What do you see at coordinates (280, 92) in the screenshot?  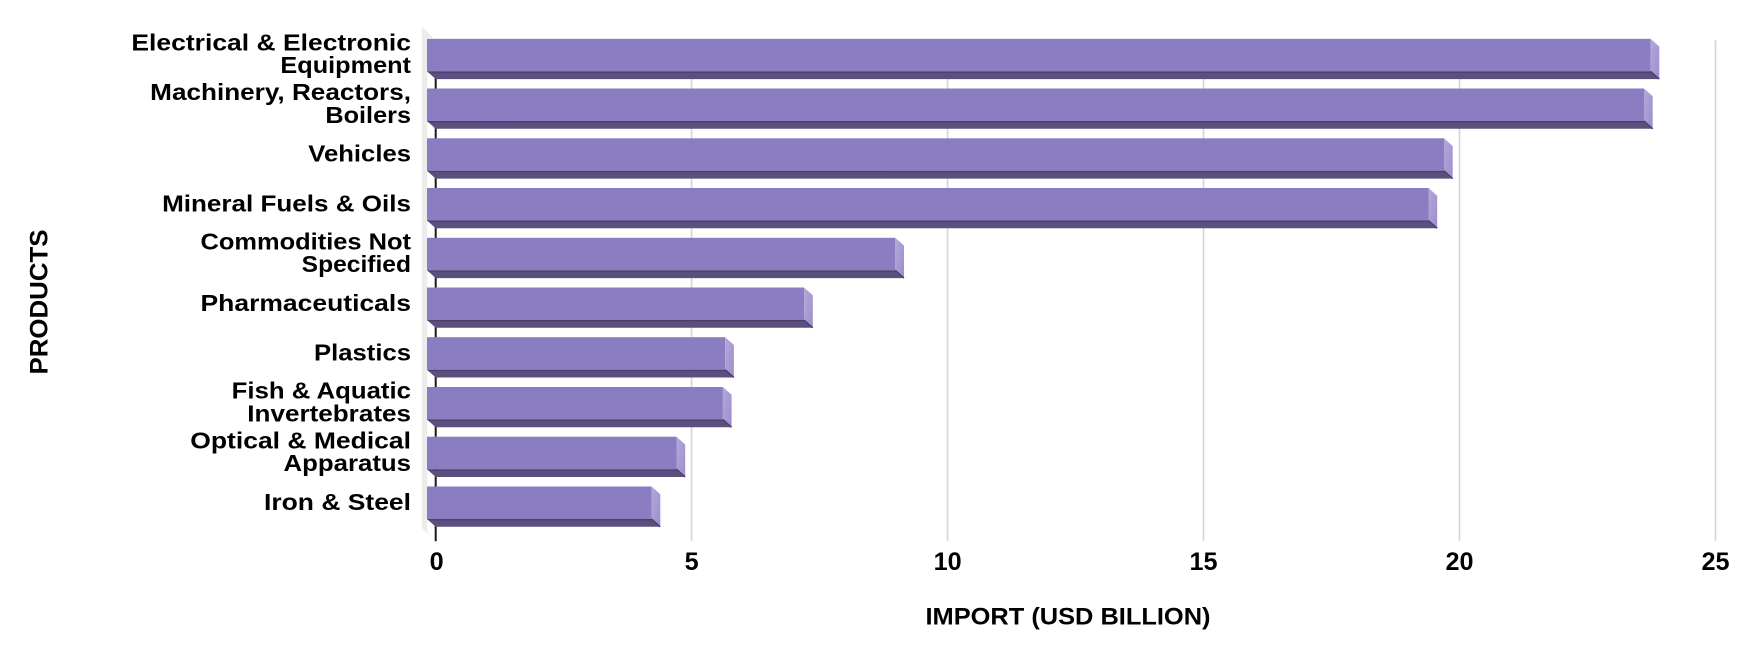 I see `svg-text: Machinery, Reactors,` at bounding box center [280, 92].